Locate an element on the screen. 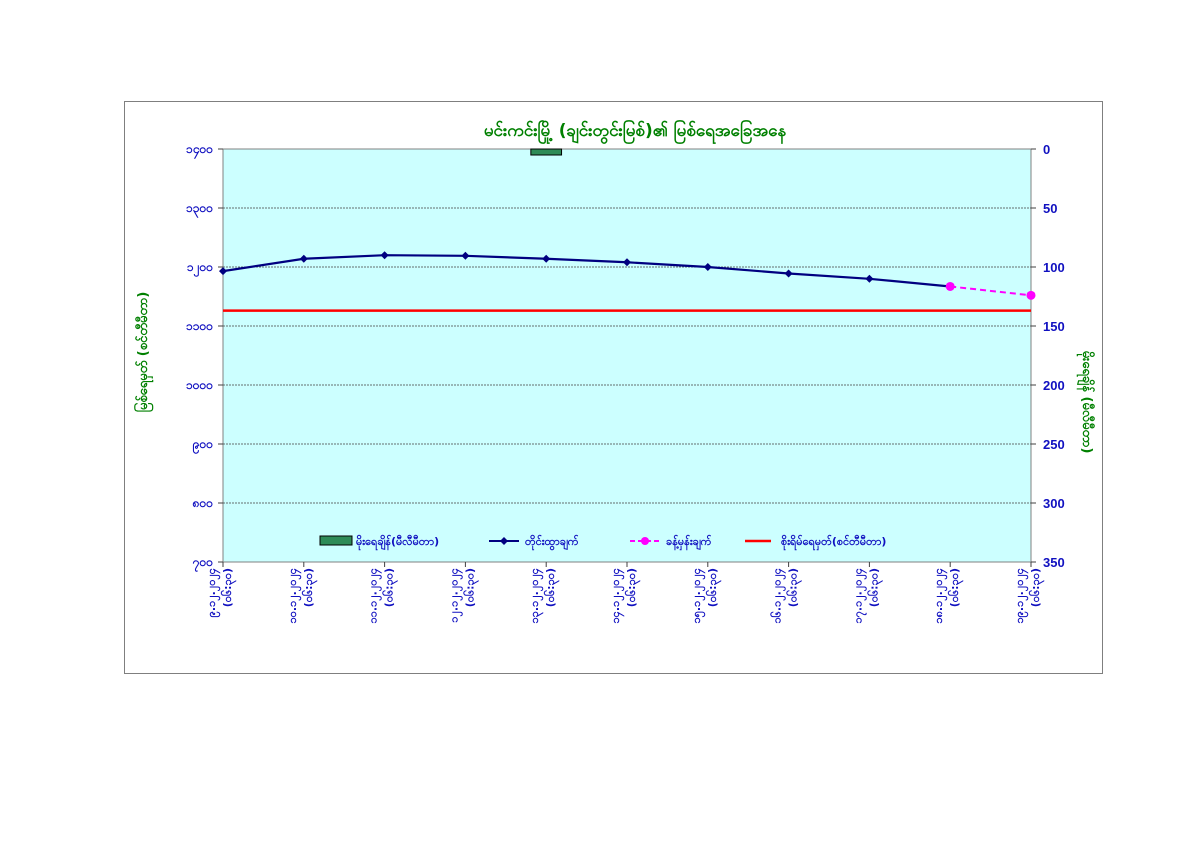 Image resolution: width=1200 pixels, height=849 pixels. legend-observed-label: တိုင်းထွာချက် is located at coordinates (552, 542).